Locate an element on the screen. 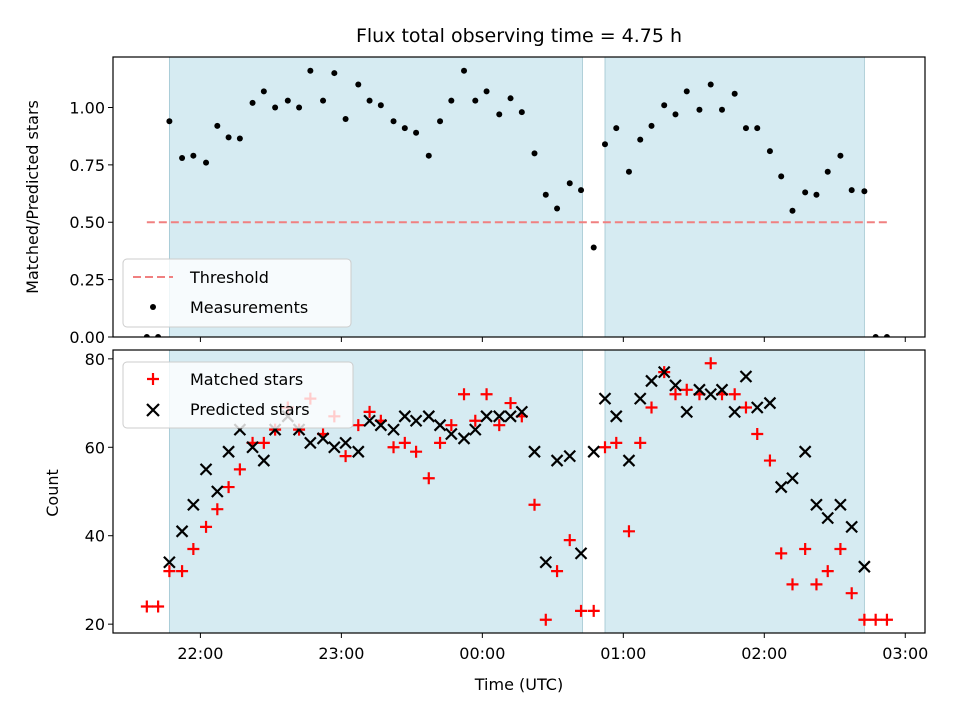  x-tick-label: 02:00 is located at coordinates (764, 653).